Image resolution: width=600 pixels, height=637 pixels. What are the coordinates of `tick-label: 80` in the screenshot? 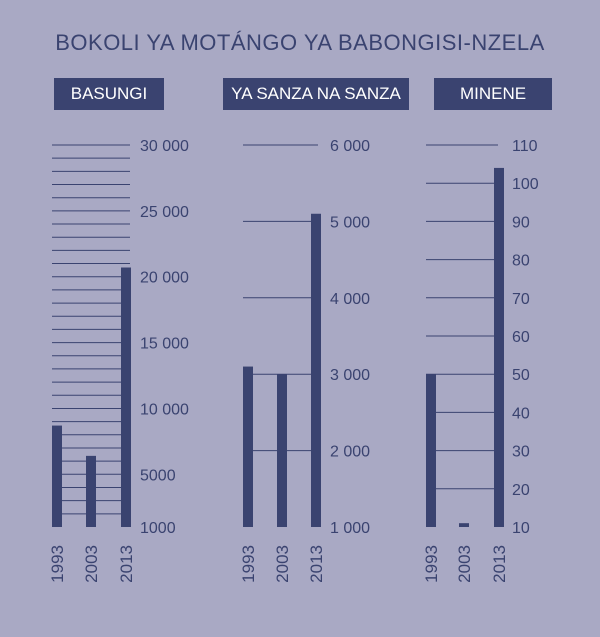 It's located at (521, 261).